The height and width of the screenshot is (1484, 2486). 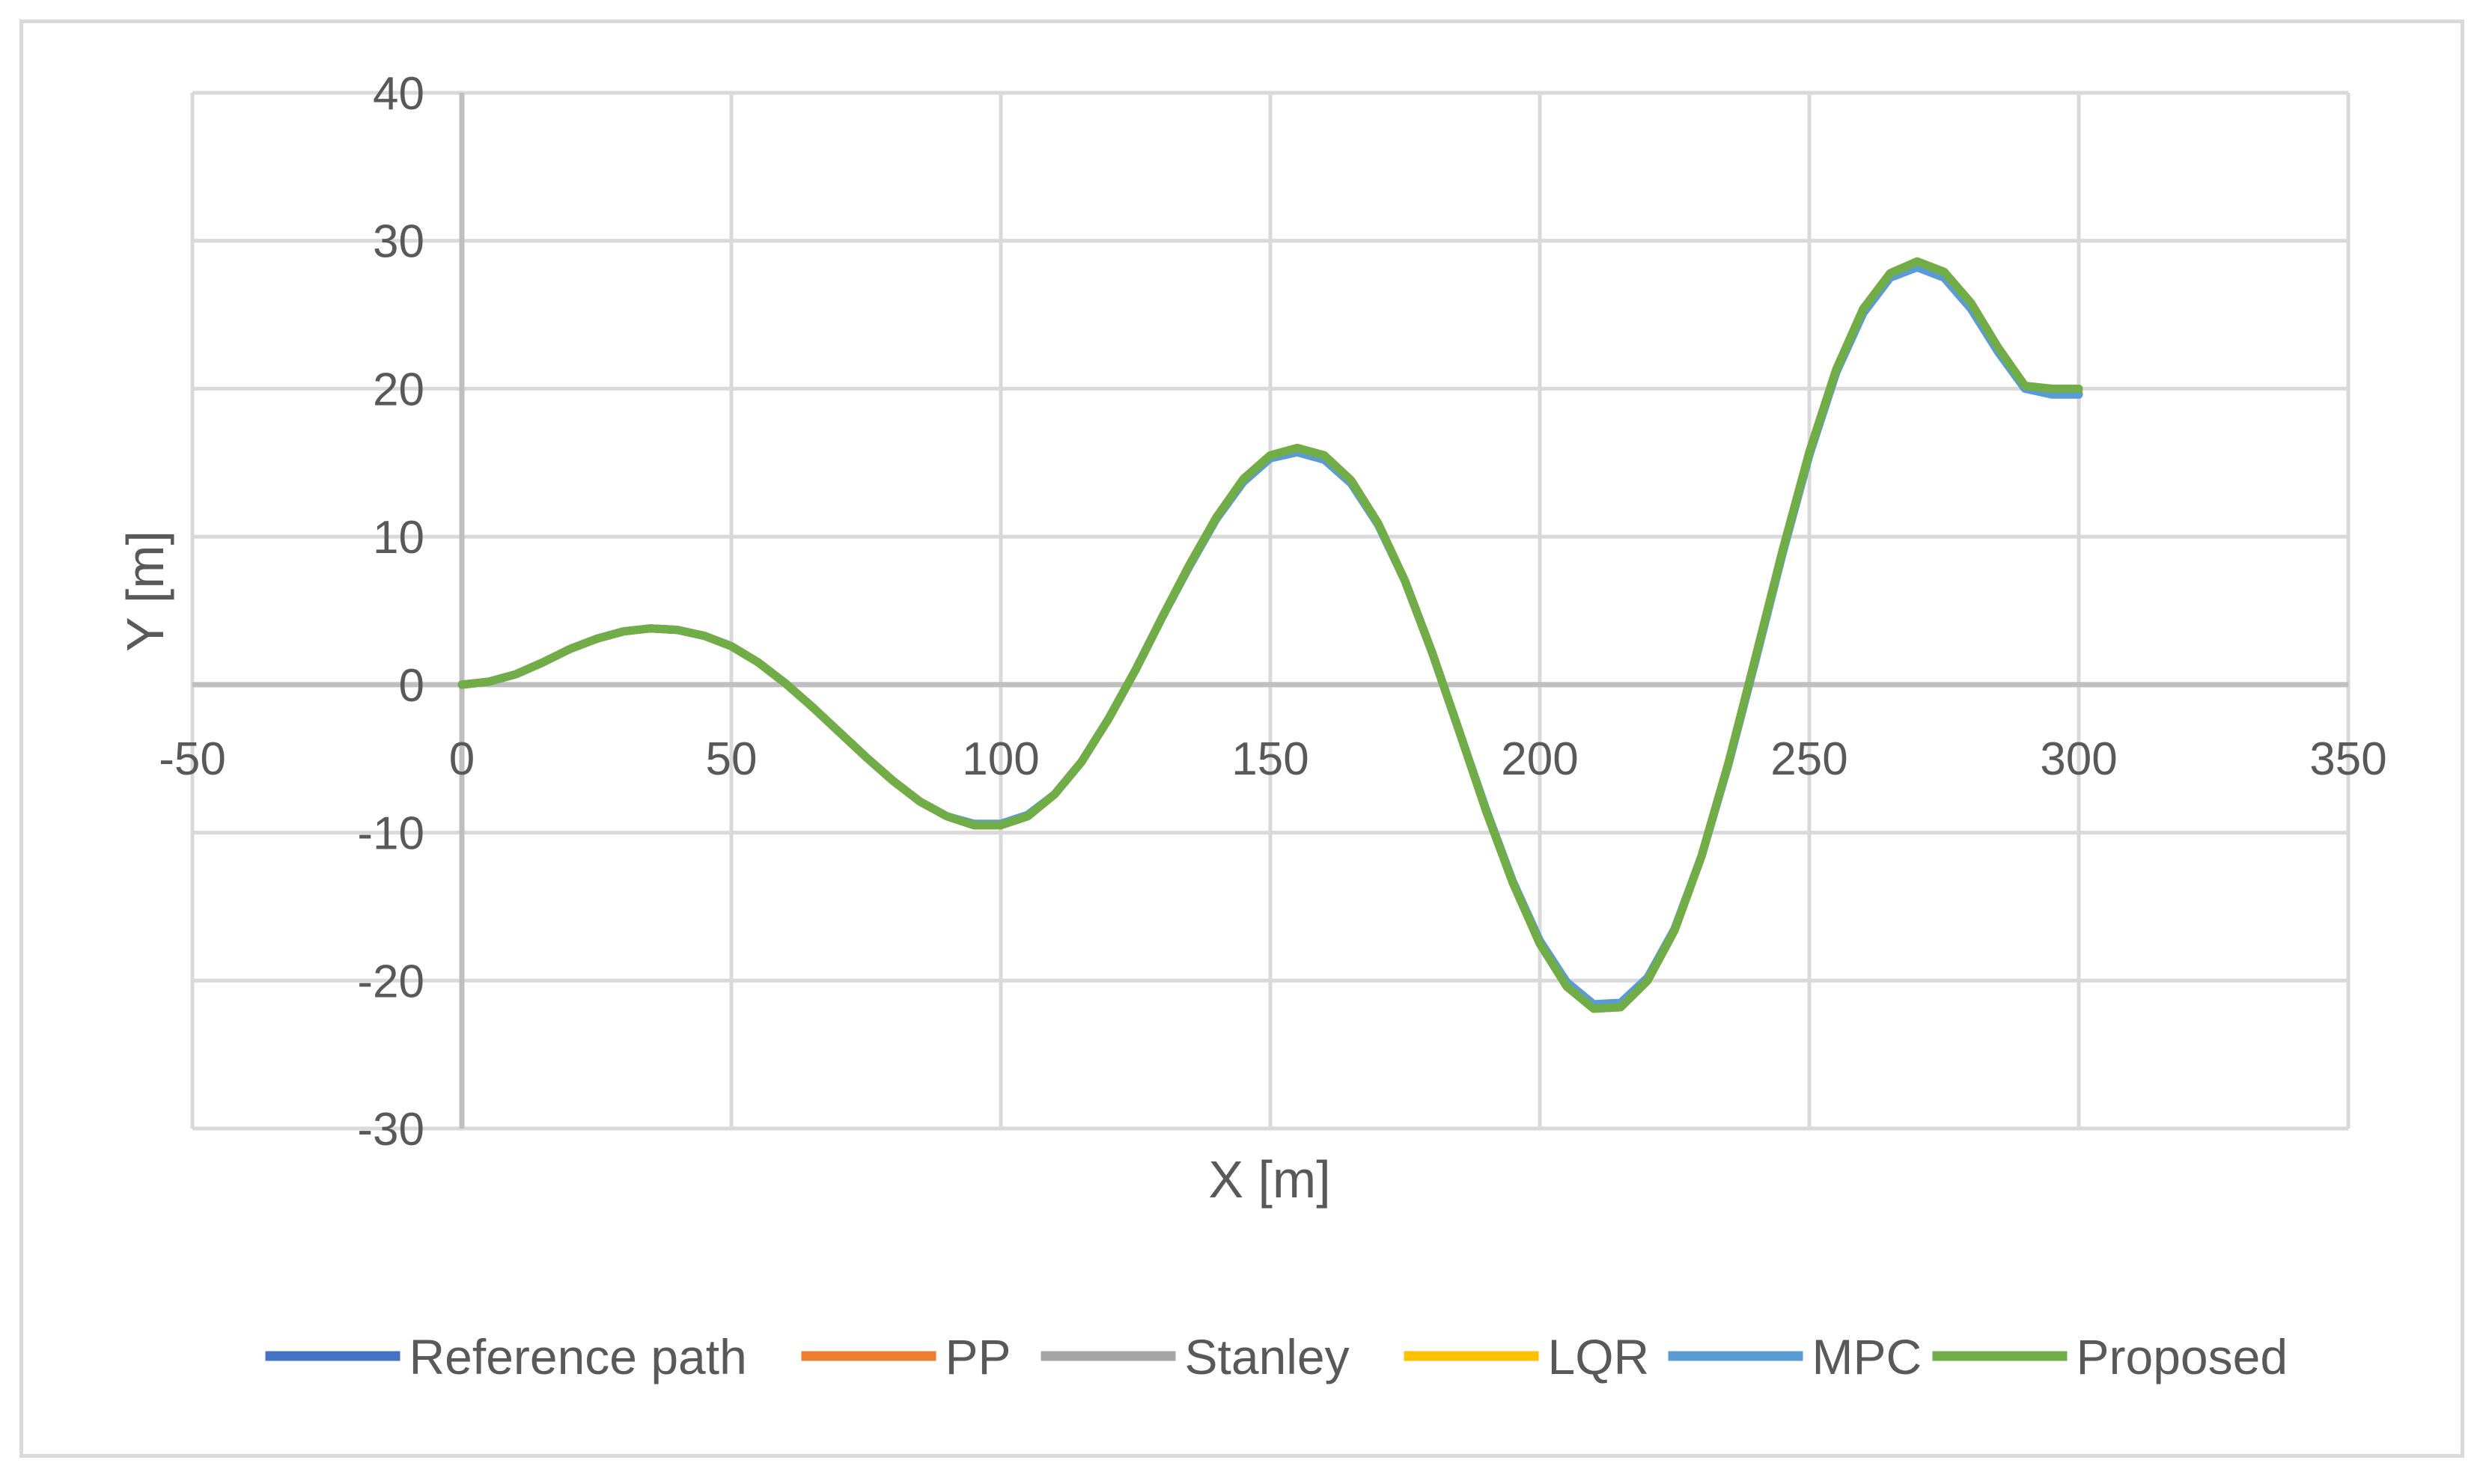 What do you see at coordinates (398, 538) in the screenshot?
I see `y-tick-label: 10` at bounding box center [398, 538].